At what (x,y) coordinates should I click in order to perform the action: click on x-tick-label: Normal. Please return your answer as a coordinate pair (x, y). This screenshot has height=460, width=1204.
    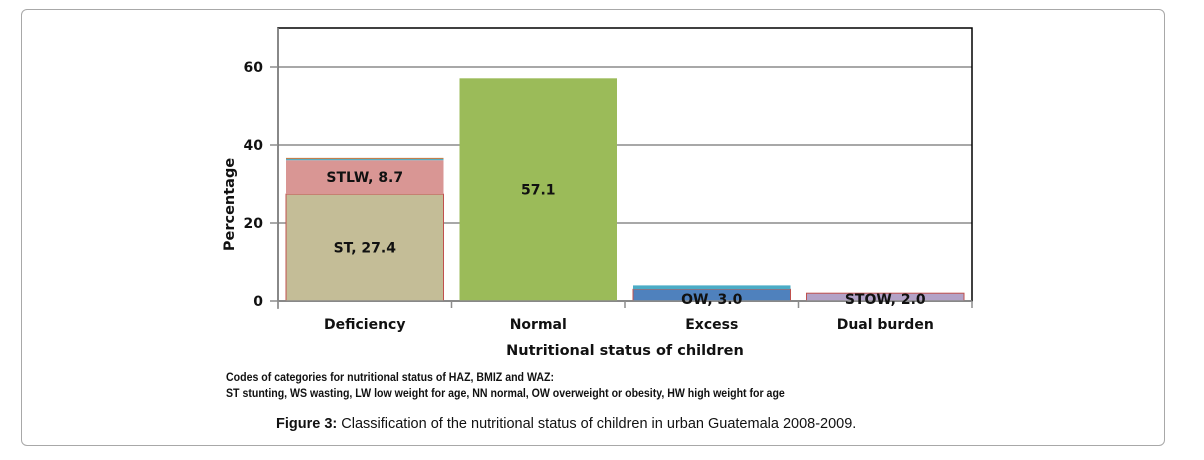
    Looking at the image, I should click on (538, 325).